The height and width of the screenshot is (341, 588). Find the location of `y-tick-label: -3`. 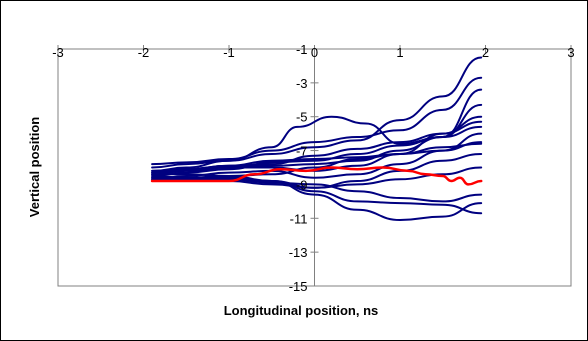

y-tick-label: -3 is located at coordinates (302, 83).